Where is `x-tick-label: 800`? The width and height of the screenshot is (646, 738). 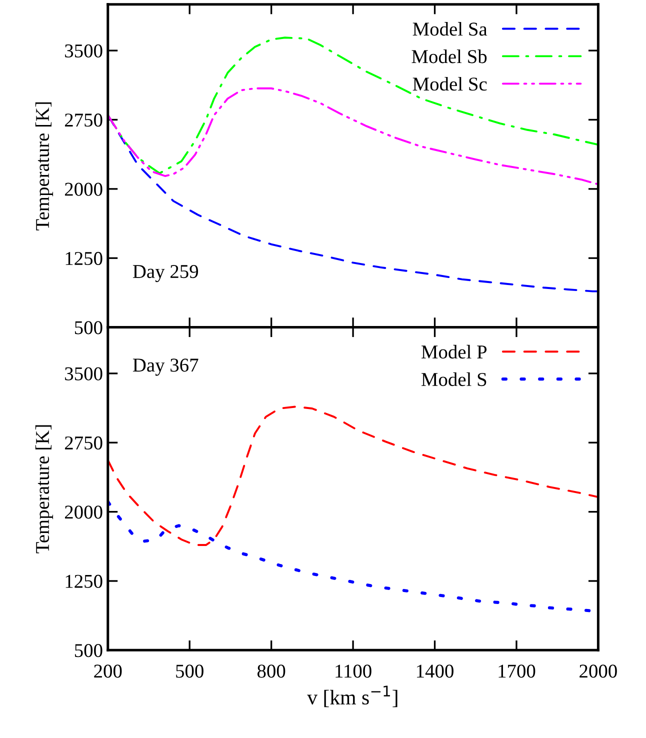 x-tick-label: 800 is located at coordinates (271, 671).